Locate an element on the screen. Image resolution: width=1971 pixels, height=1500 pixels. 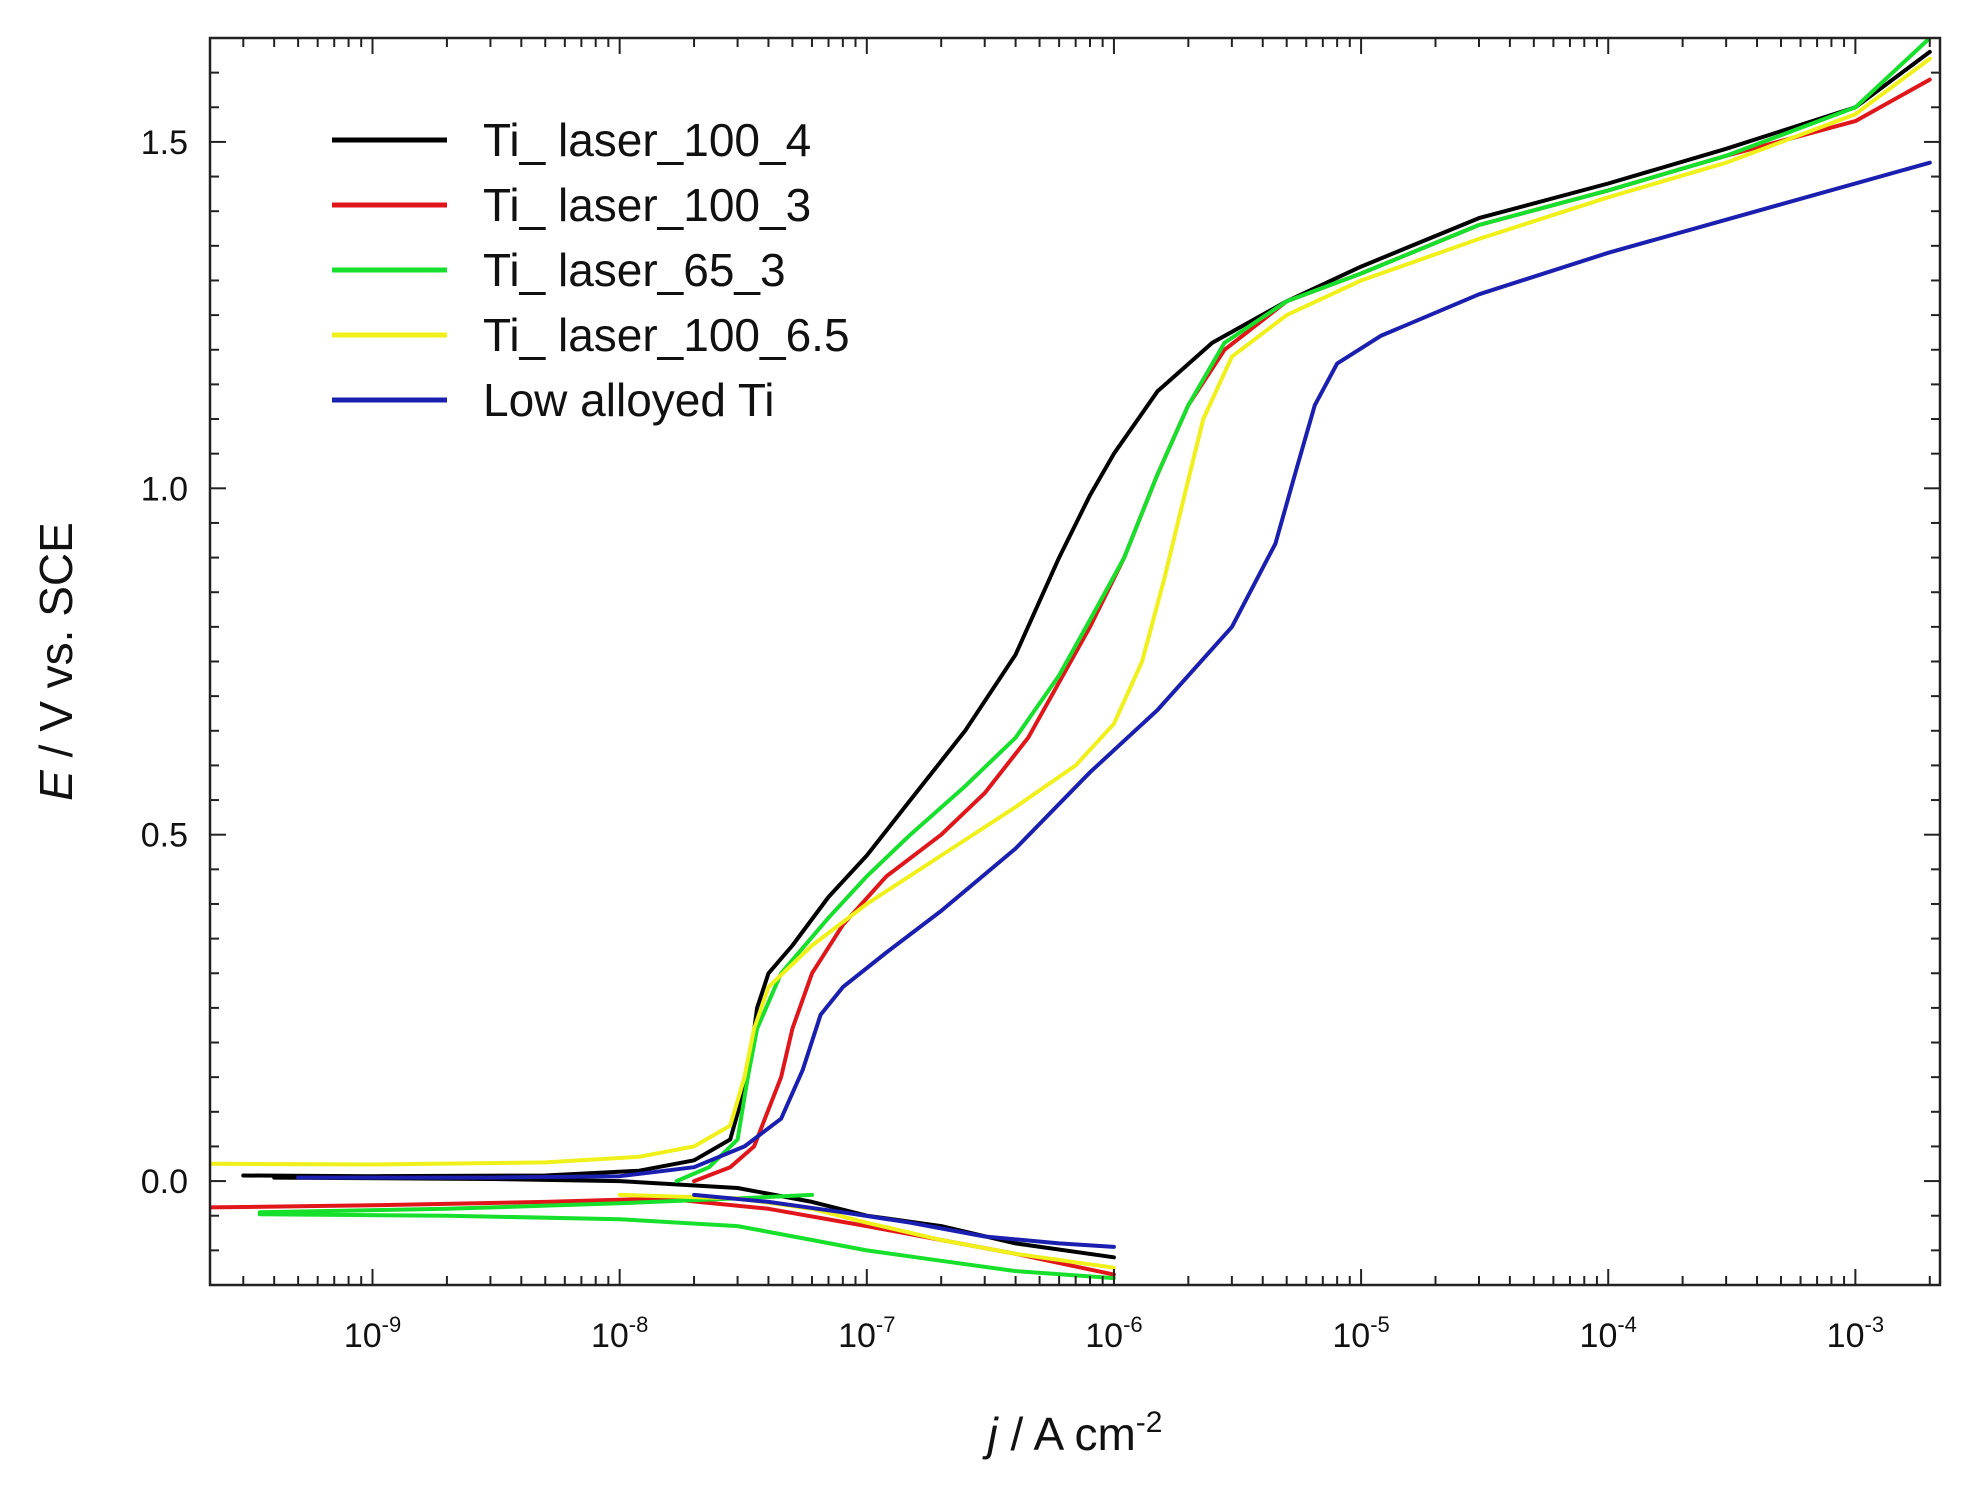
legend-label: Ti_ laser_100_4 is located at coordinates (647, 140).